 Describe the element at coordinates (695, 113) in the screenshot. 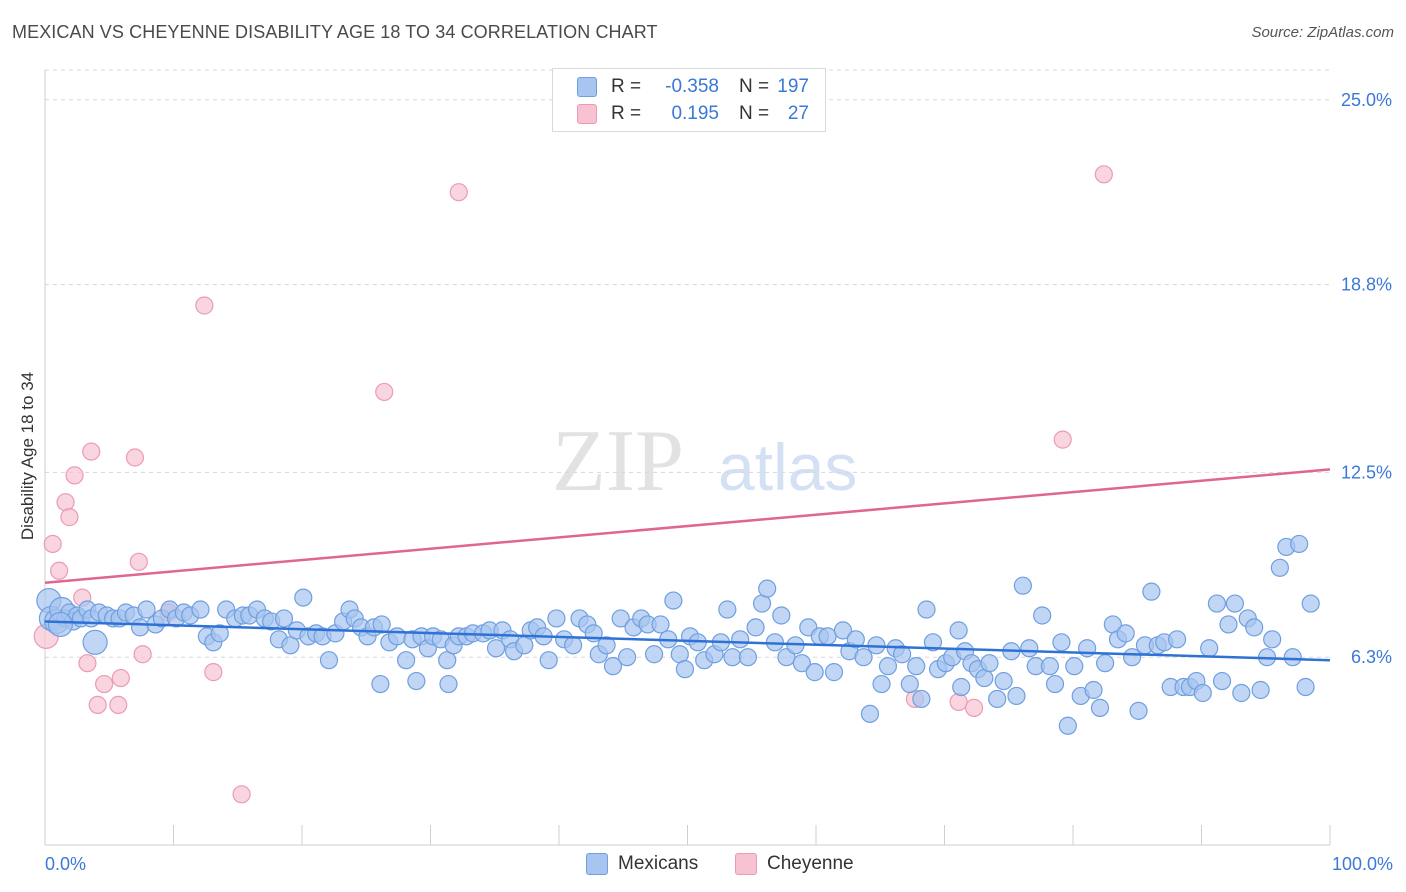

I see `r-value: 0.195` at that location.